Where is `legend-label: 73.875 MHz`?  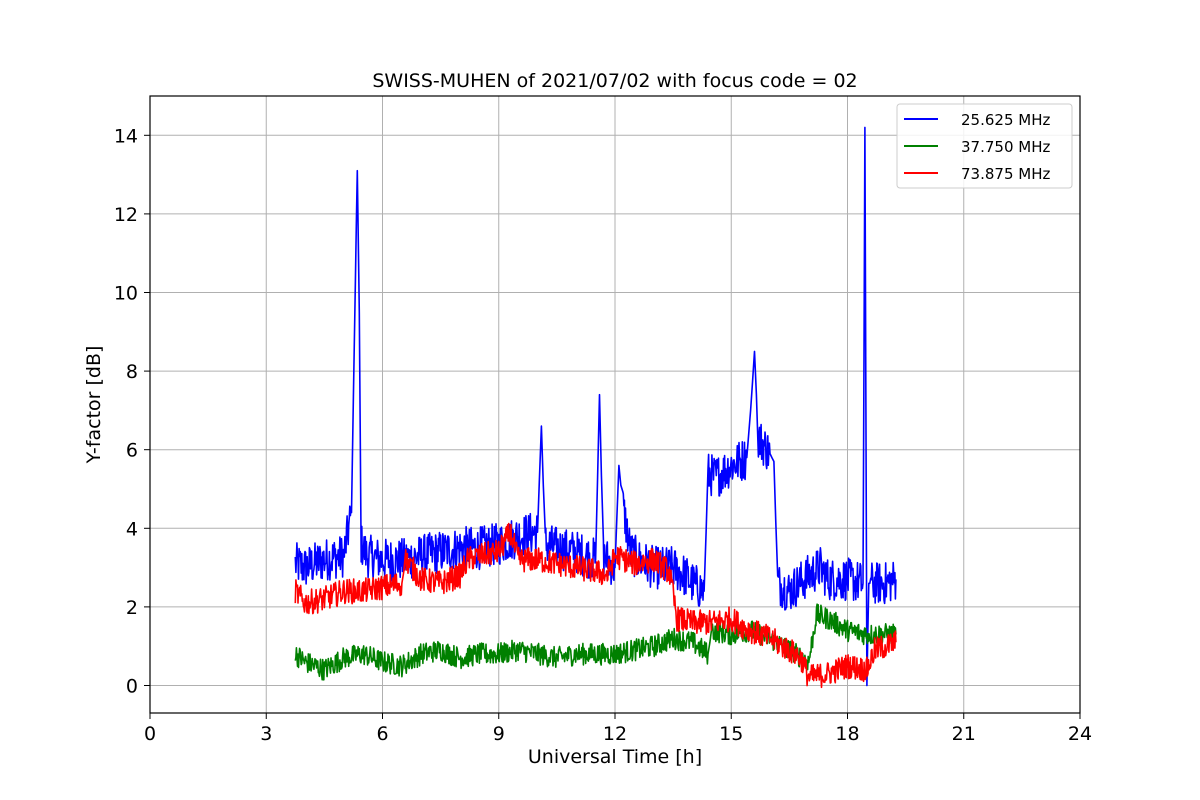 legend-label: 73.875 MHz is located at coordinates (1005, 174).